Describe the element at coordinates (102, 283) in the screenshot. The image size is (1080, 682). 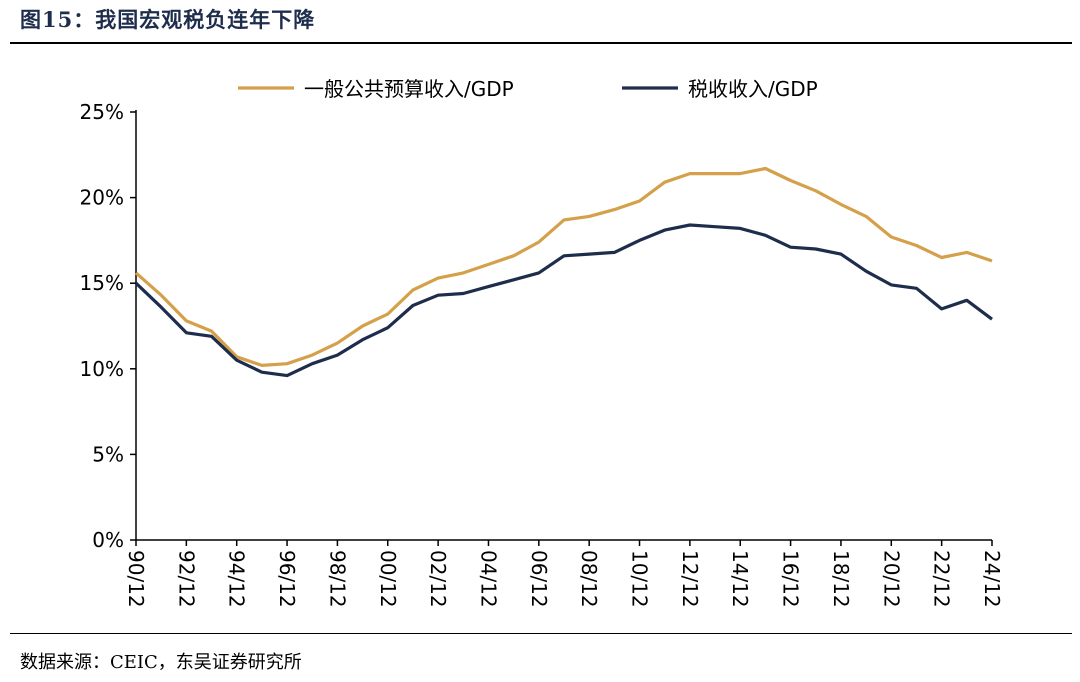
I see `y-tick-label: 15%` at that location.